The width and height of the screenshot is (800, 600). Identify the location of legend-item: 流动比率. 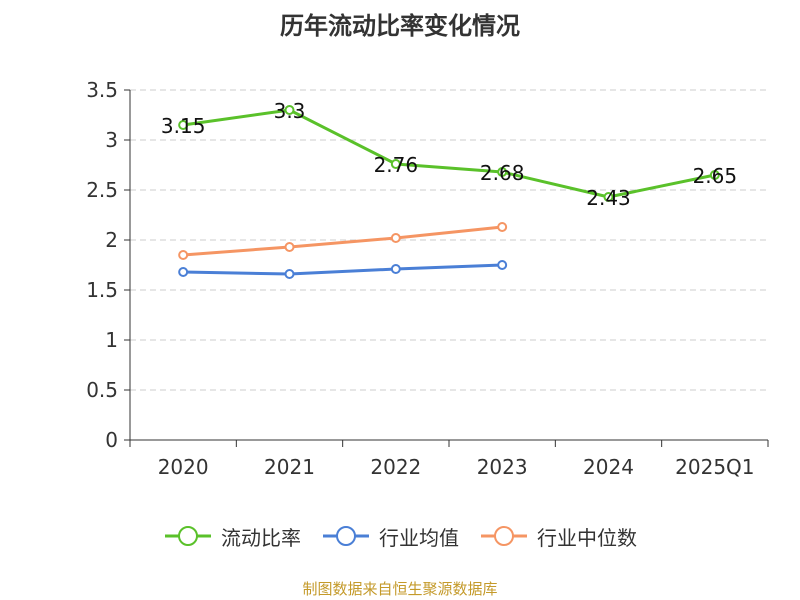
(232, 536).